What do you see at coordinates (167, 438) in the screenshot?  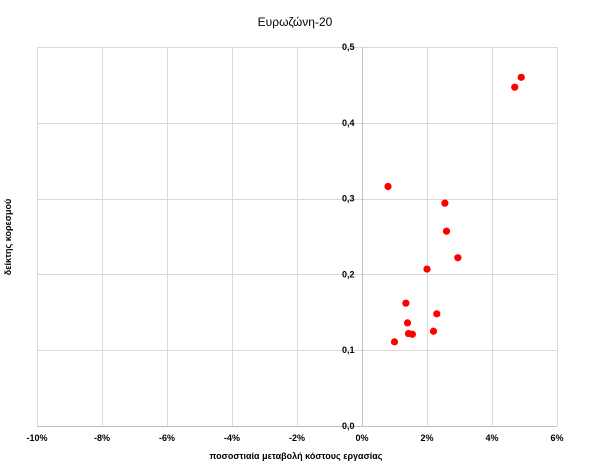 I see `x-tick-label: -6%` at bounding box center [167, 438].